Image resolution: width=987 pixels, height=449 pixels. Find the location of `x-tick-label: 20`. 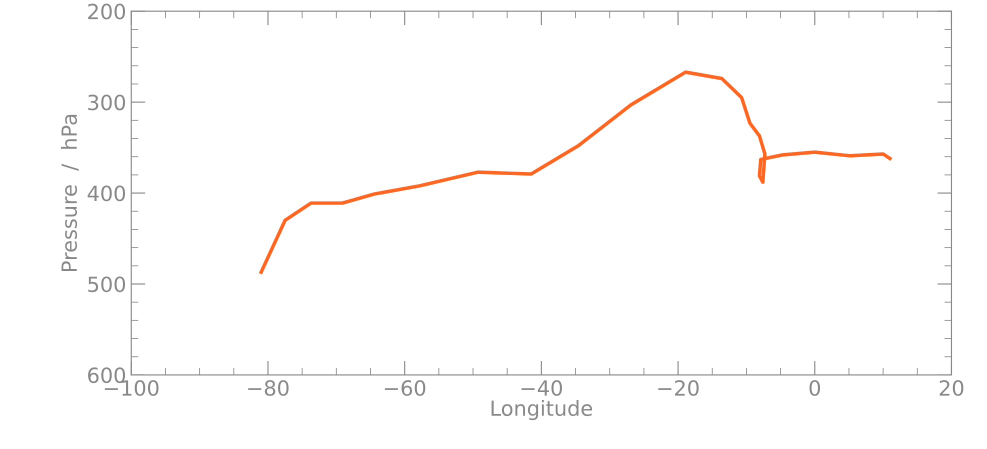

x-tick-label: 20 is located at coordinates (952, 388).